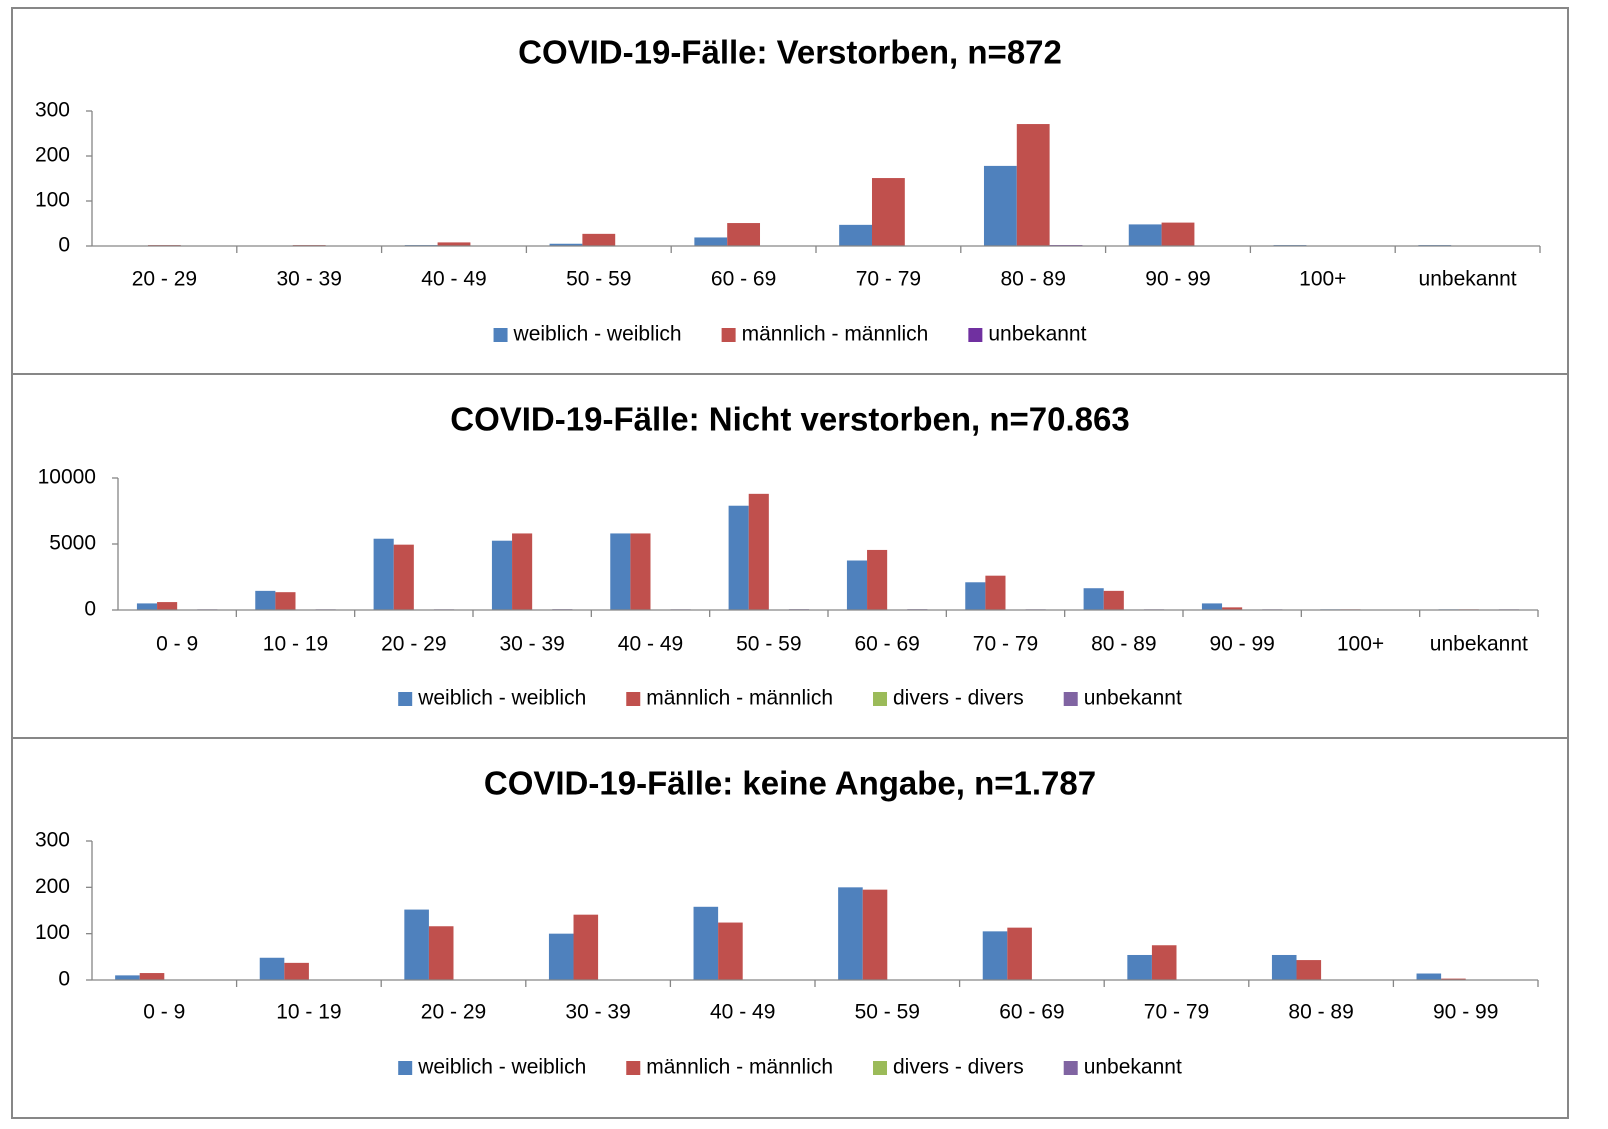 The width and height of the screenshot is (1608, 1129). What do you see at coordinates (308, 1012) in the screenshot?
I see `x-tick-label: 10 - 19` at bounding box center [308, 1012].